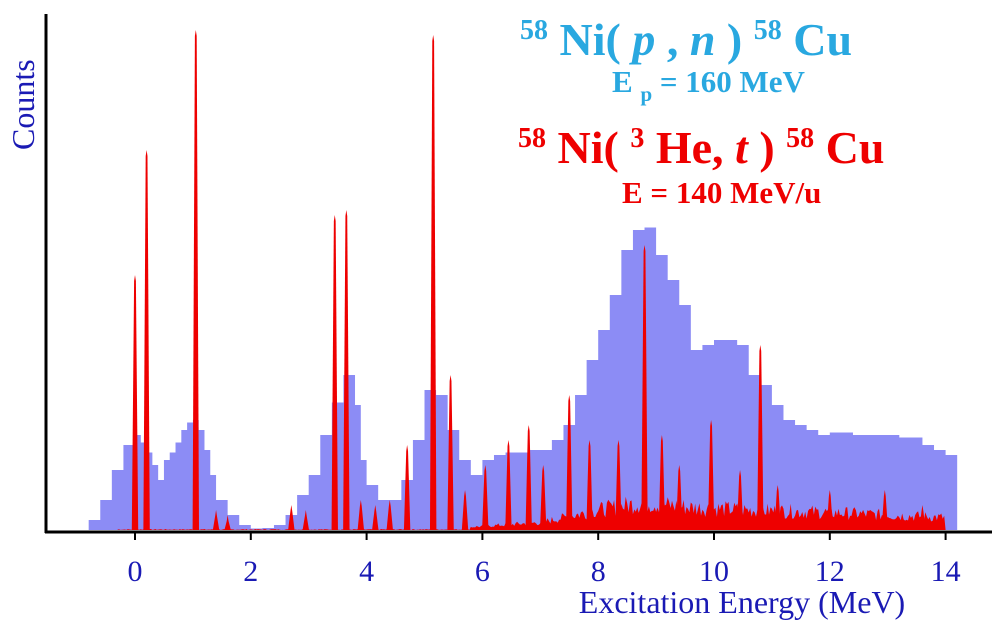 The height and width of the screenshot is (626, 1000). I want to click on x-tick-label-10: 10, so click(714, 571).